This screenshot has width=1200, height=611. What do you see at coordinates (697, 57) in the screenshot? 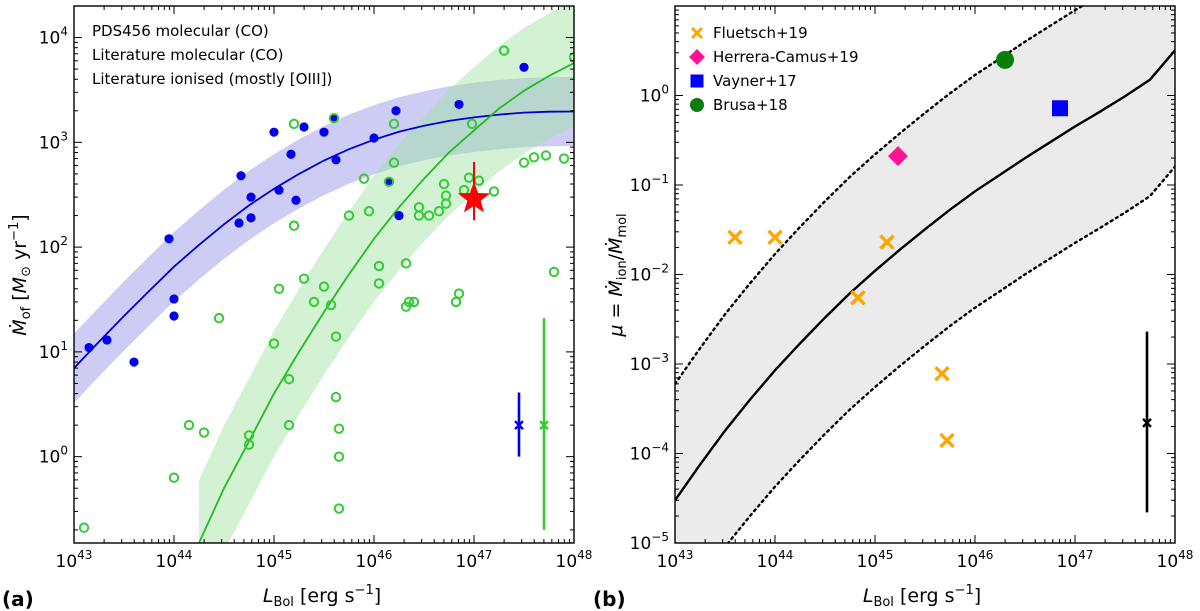
I see `legend-marker-diamond` at bounding box center [697, 57].